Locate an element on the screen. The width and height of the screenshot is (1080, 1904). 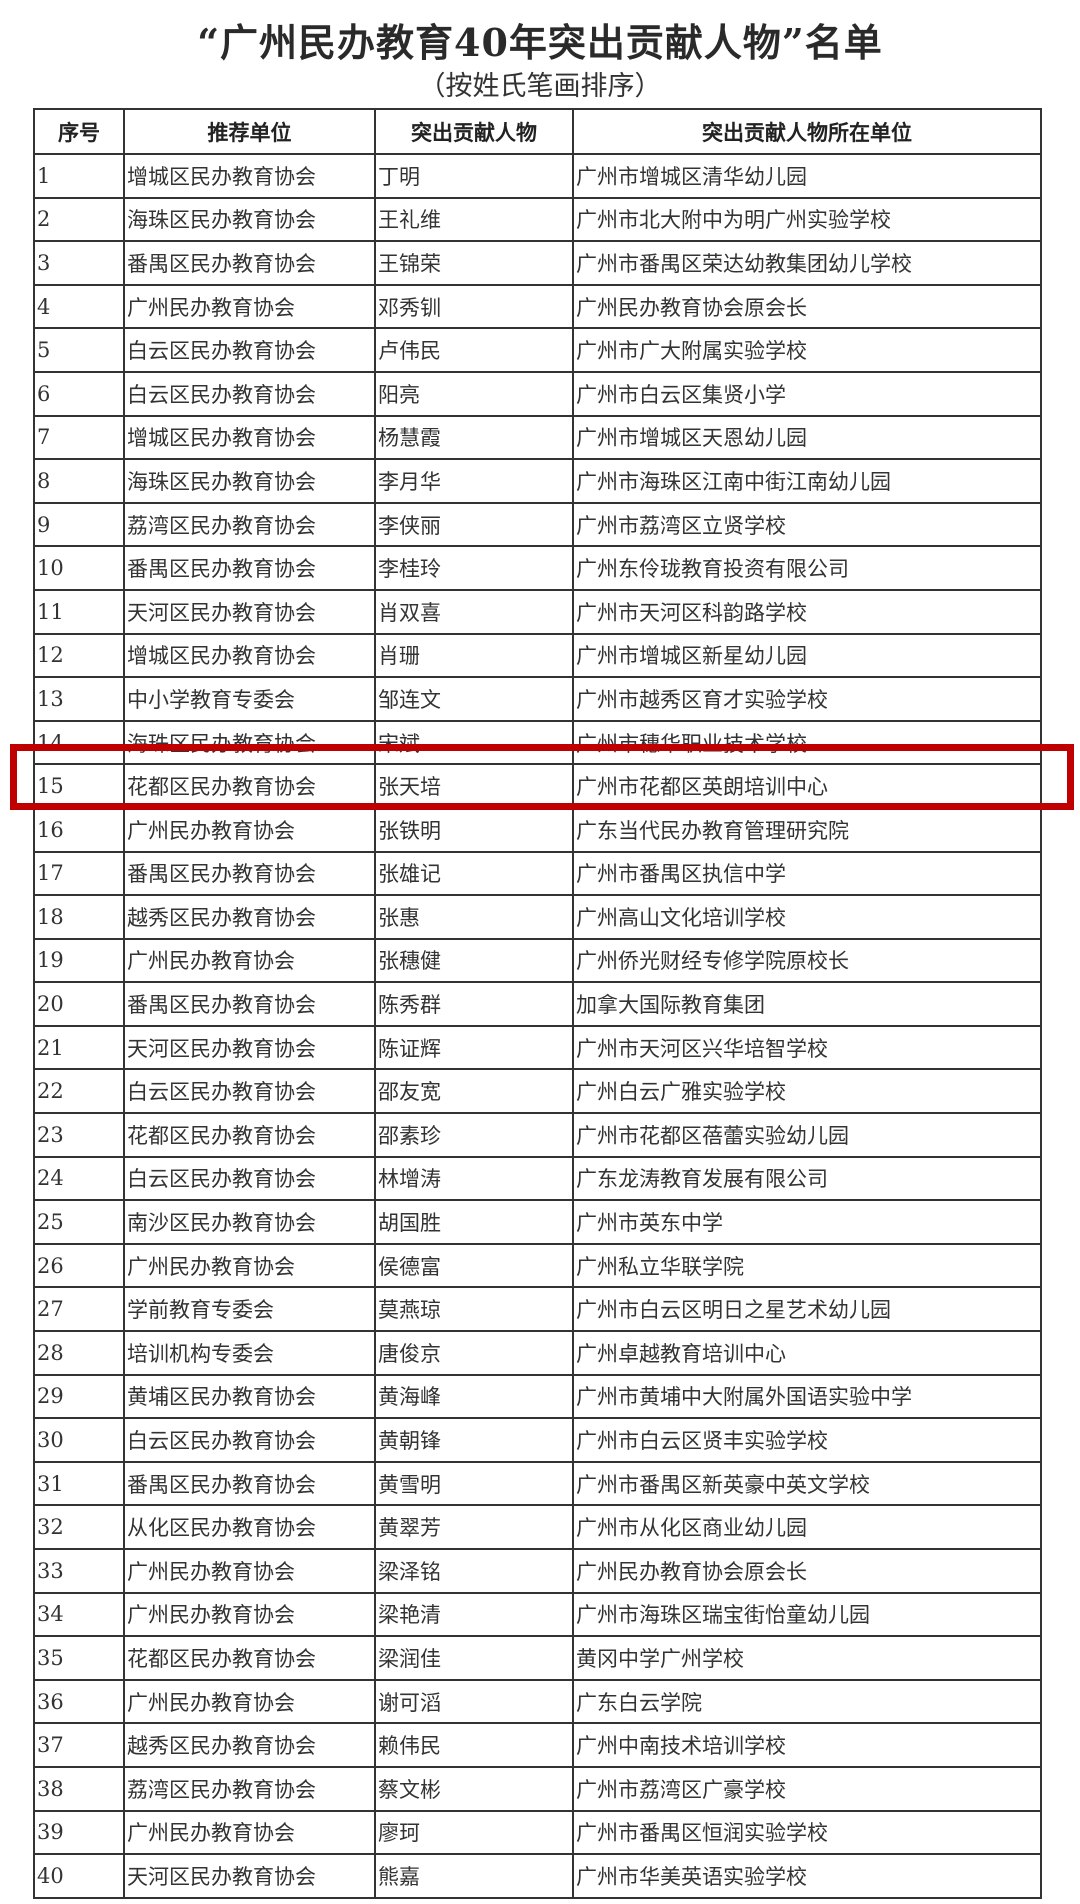
header-recommending-unit: 推荐单位 is located at coordinates (249, 131).